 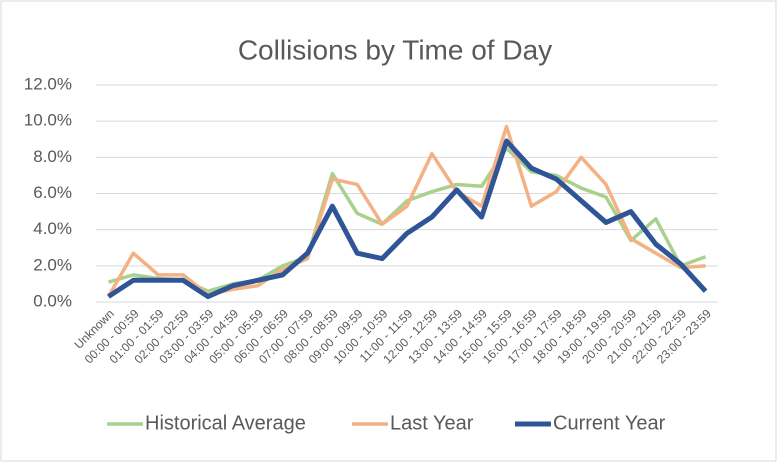 I want to click on y-tick-label: 4.0%, so click(x=52, y=228).